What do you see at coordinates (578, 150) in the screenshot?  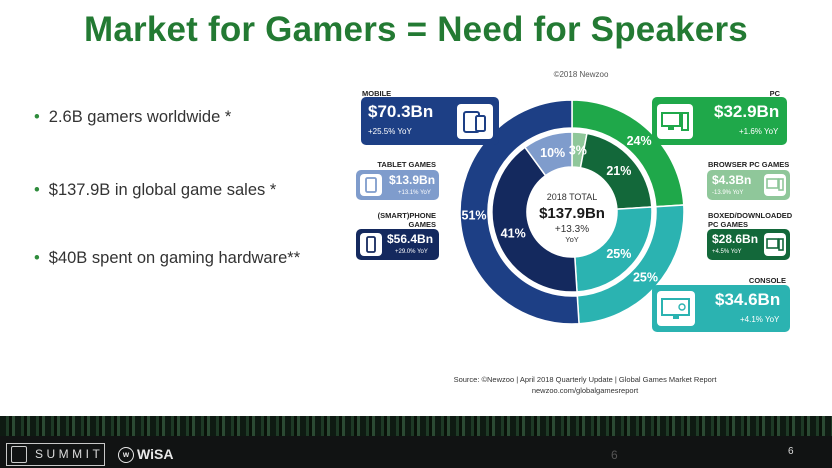 I see `inner-label: 3%` at bounding box center [578, 150].